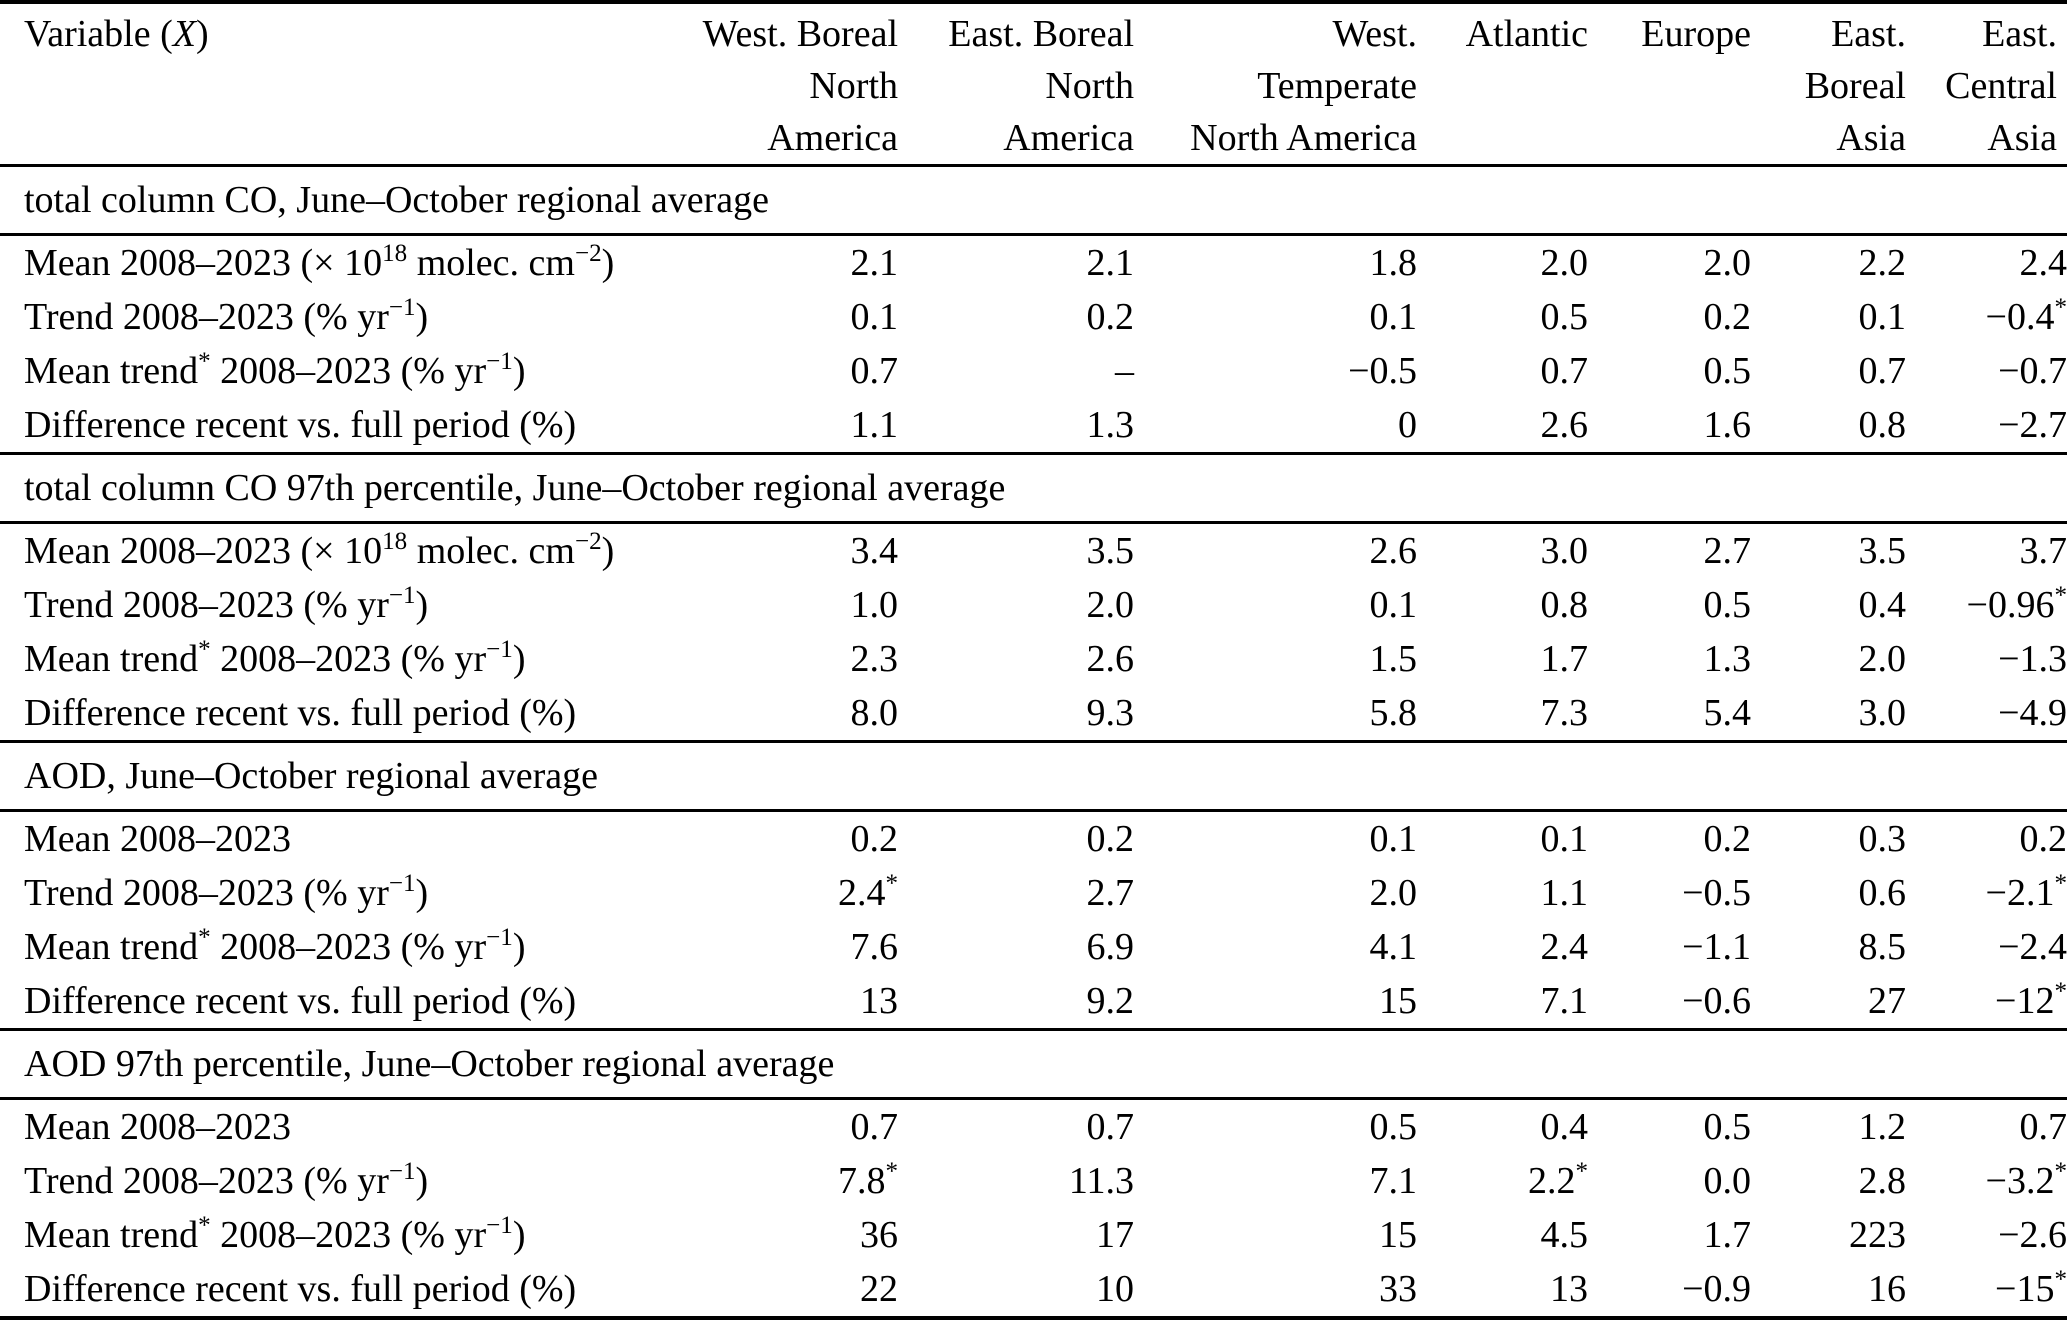 Image resolution: width=2067 pixels, height=1324 pixels. I want to click on data-cell-west-boreal-na: 2.4*, so click(867, 892).